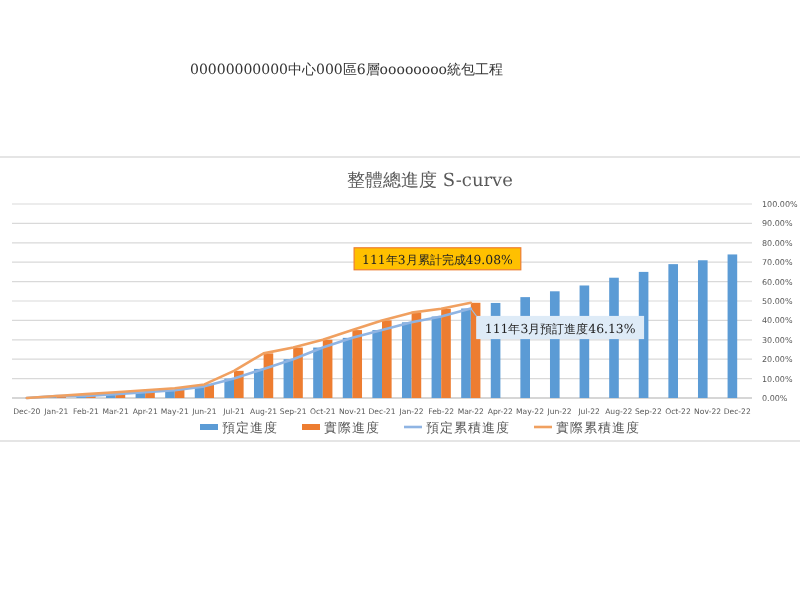  What do you see at coordinates (430, 181) in the screenshot?
I see `chart-title: 整體總進度 S-curve` at bounding box center [430, 181].